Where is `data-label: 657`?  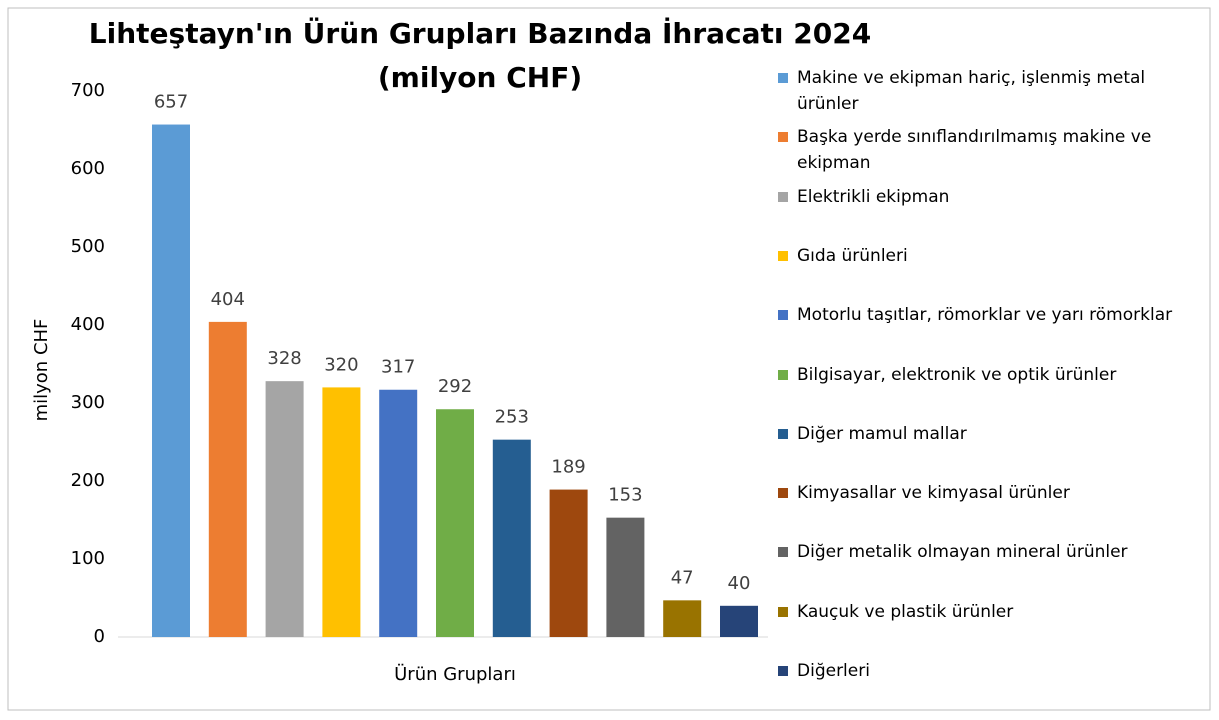 data-label: 657 is located at coordinates (171, 102).